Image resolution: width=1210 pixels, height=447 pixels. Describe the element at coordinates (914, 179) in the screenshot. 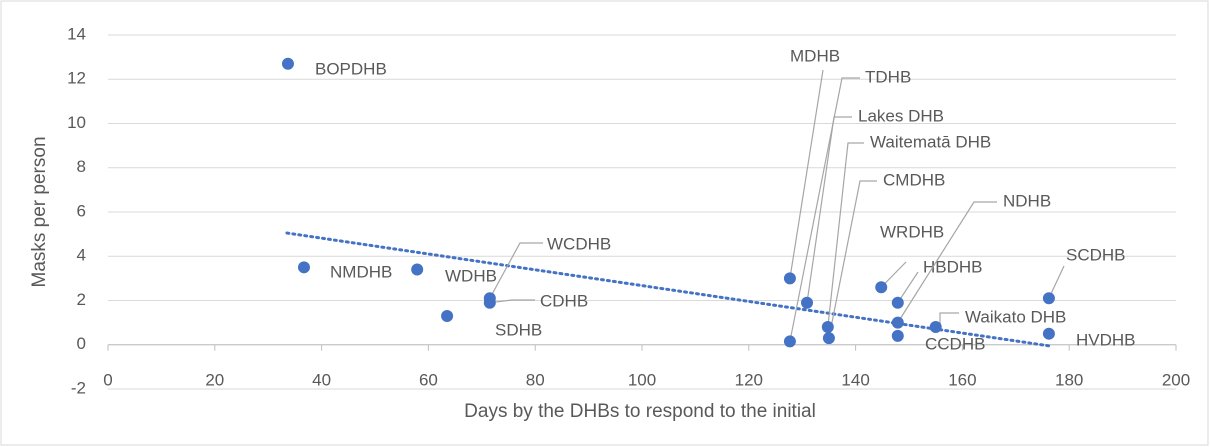

I see `point-label: CMDHB` at that location.